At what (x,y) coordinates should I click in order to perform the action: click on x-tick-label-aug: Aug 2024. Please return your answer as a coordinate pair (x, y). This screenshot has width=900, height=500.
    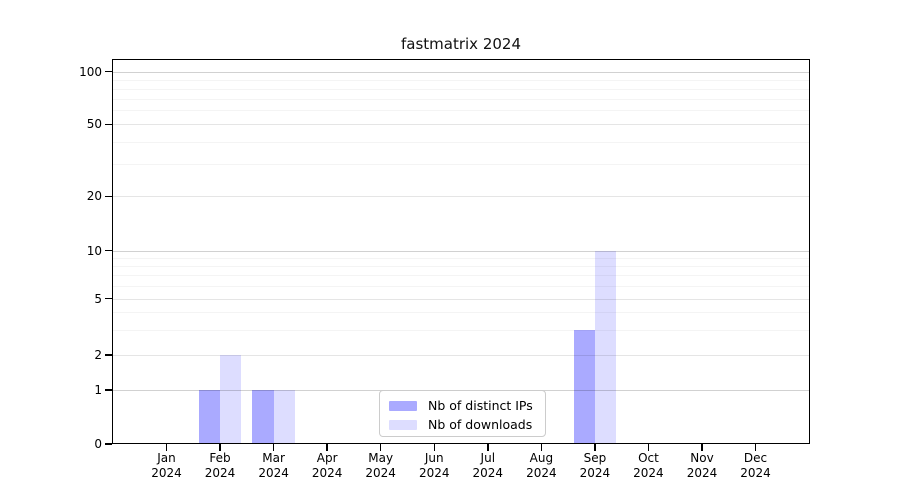
    Looking at the image, I should click on (541, 466).